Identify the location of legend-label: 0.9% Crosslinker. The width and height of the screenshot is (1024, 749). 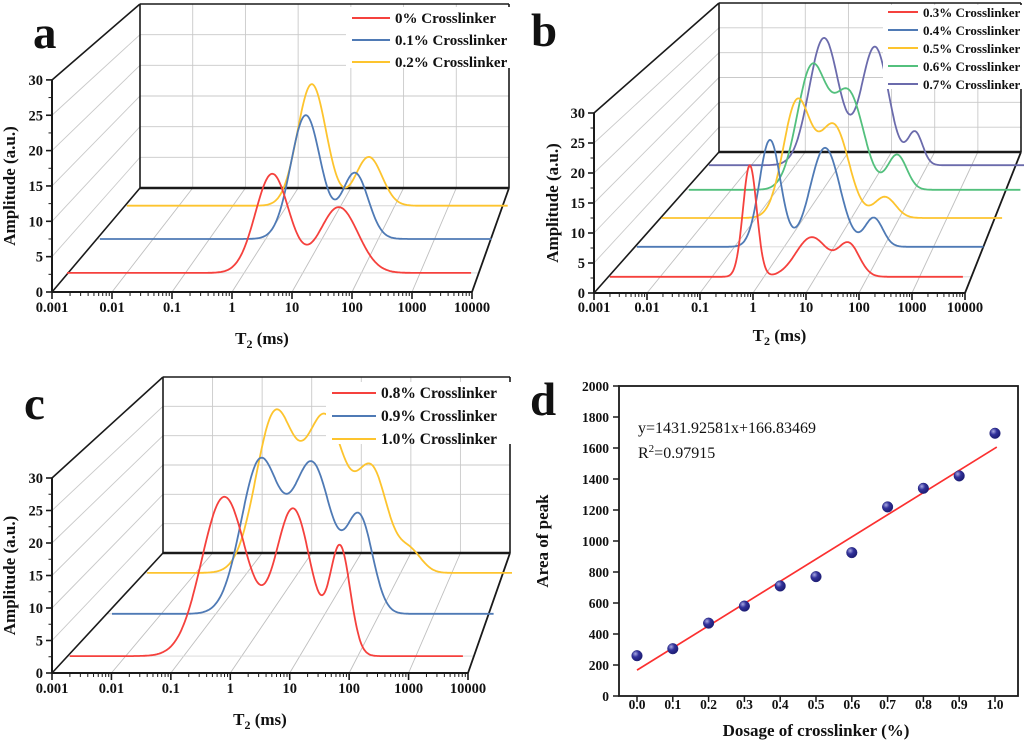
(439, 416).